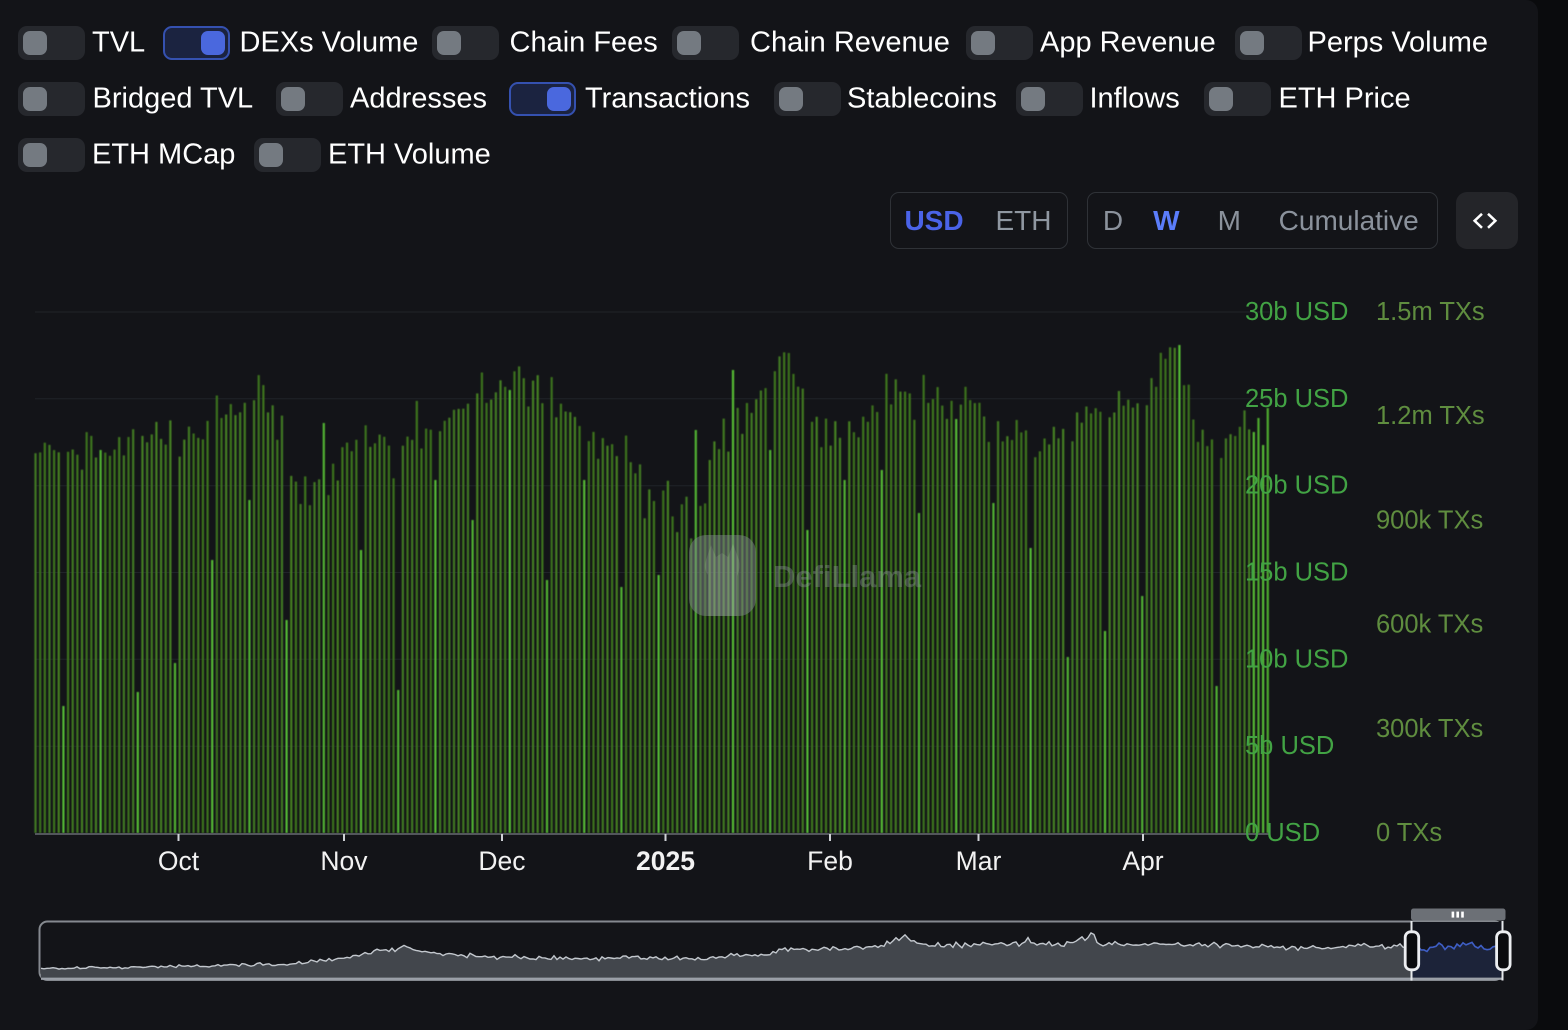 The height and width of the screenshot is (1030, 1568). Describe the element at coordinates (1296, 486) in the screenshot. I see `svg-text: 20b USD` at that location.